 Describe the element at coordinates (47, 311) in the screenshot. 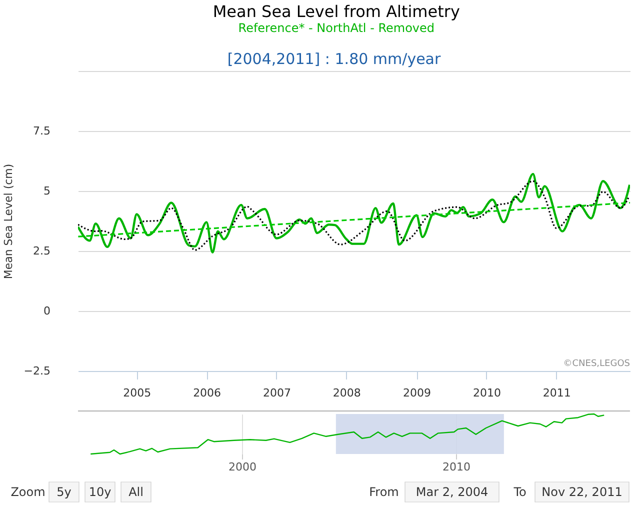

I see `y-tick-label: 0` at that location.